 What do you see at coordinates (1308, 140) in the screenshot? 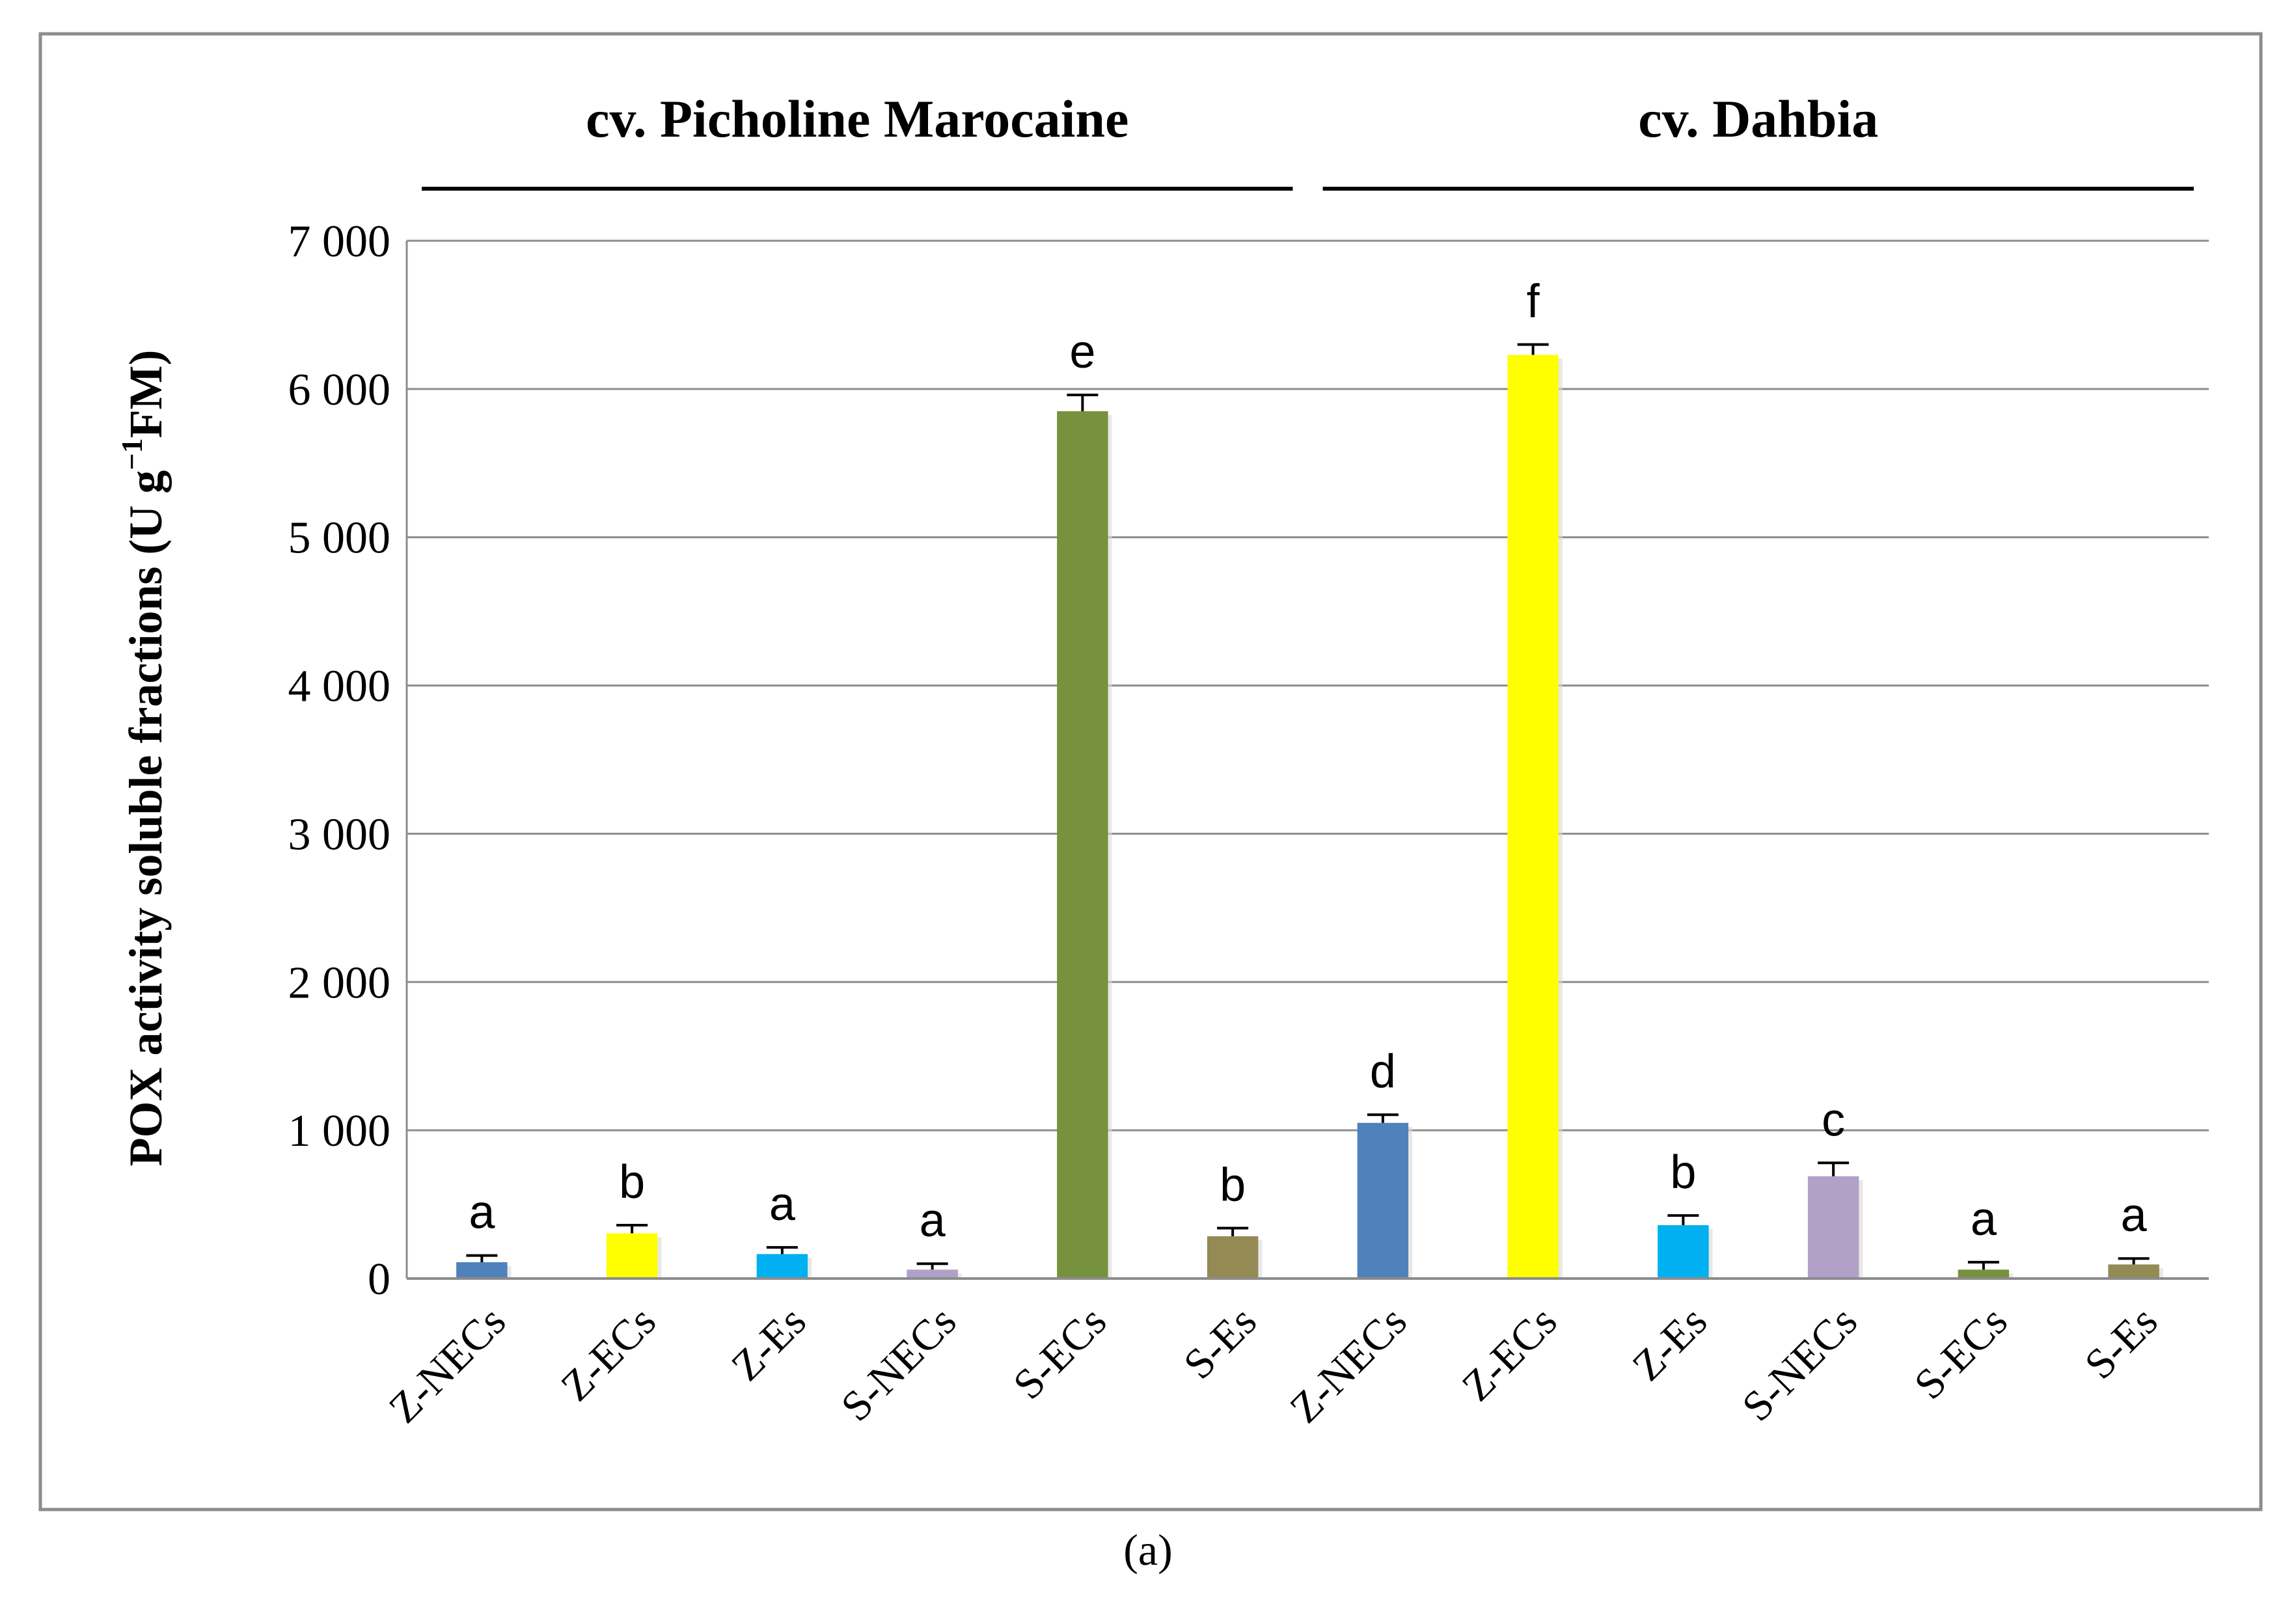
I see `group-brackets: cv. Picholine Marocaine cv. Dahbia` at bounding box center [1308, 140].